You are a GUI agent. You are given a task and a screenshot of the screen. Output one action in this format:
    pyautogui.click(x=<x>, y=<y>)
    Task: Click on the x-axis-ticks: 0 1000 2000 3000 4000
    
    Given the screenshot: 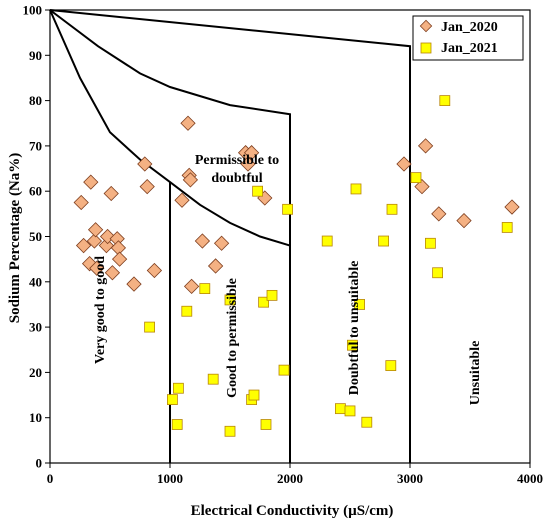 What is the action you would take?
    pyautogui.click(x=295, y=474)
    